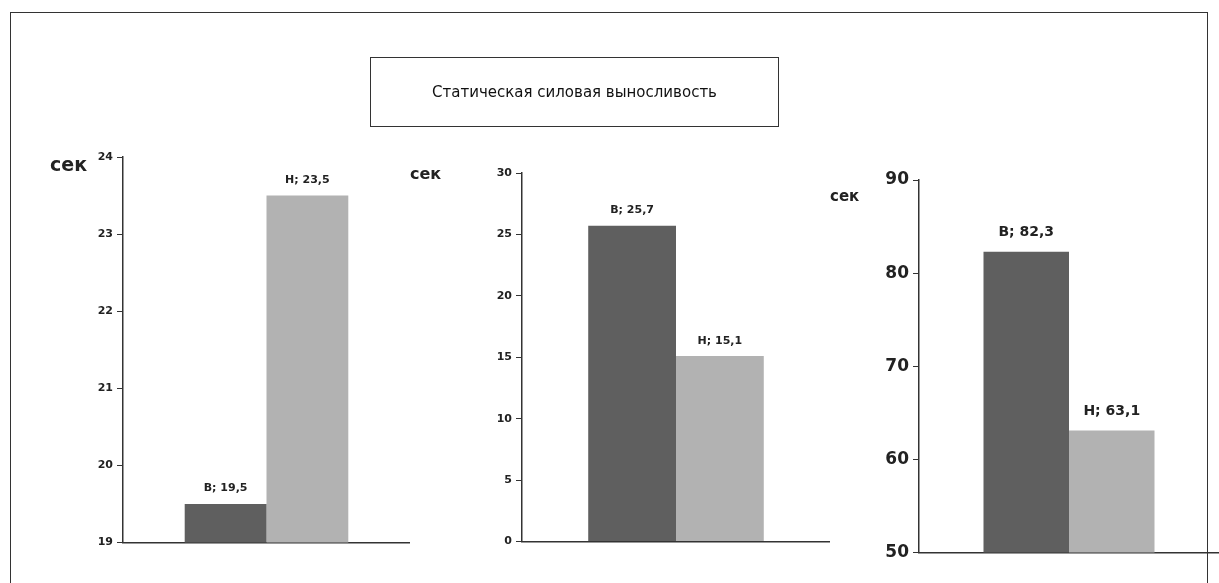  What do you see at coordinates (504, 357) in the screenshot?
I see `y-tick-label: 15` at bounding box center [504, 357].